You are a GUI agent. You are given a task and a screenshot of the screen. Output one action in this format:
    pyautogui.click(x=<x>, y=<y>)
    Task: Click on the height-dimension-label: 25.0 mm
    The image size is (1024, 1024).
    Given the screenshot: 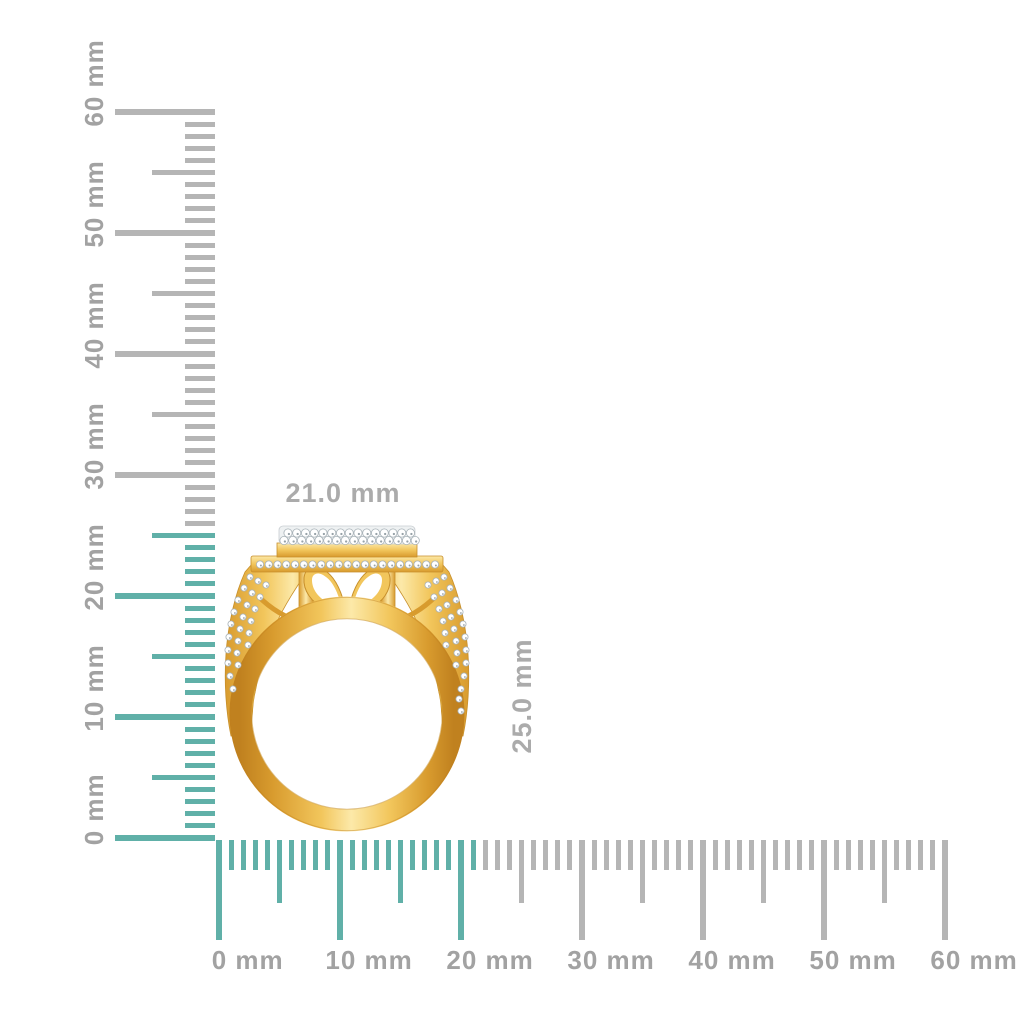 What is the action you would take?
    pyautogui.click(x=522, y=696)
    